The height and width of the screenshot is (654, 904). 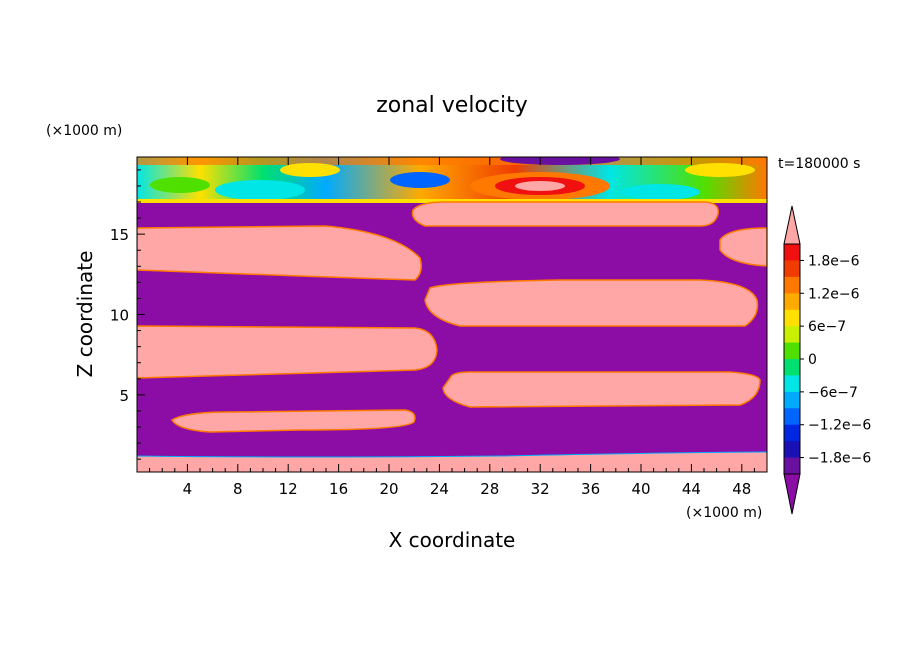 What do you see at coordinates (812, 360) in the screenshot?
I see `colorbar-label: 0` at bounding box center [812, 360].